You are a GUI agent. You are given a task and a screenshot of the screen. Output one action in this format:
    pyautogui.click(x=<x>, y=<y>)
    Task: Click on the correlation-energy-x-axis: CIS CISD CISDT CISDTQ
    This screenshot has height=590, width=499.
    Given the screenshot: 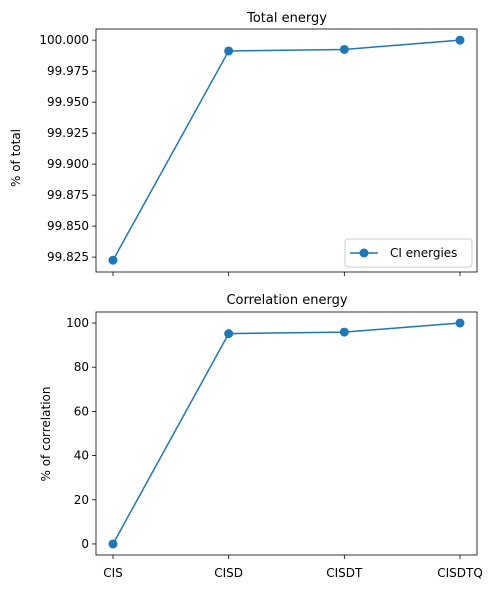 What is the action you would take?
    pyautogui.click(x=293, y=567)
    